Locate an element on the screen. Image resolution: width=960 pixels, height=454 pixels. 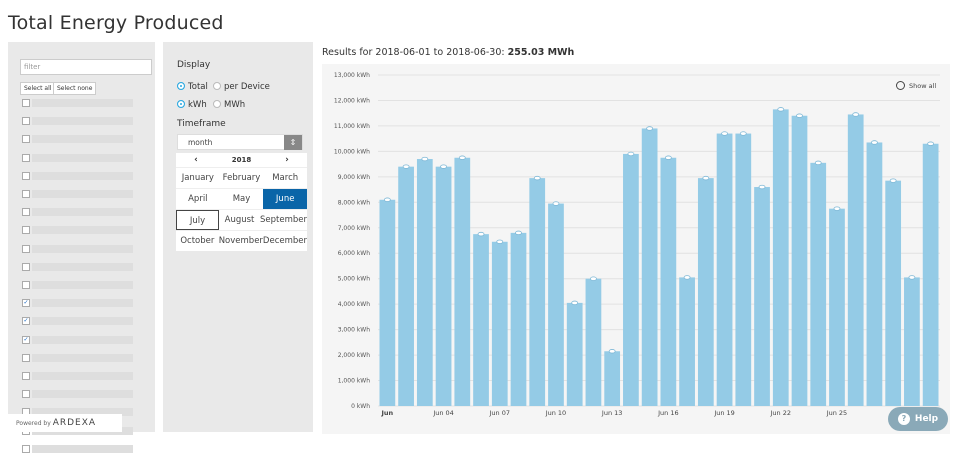
y-tick-label: 1,000 kWh is located at coordinates (354, 381).